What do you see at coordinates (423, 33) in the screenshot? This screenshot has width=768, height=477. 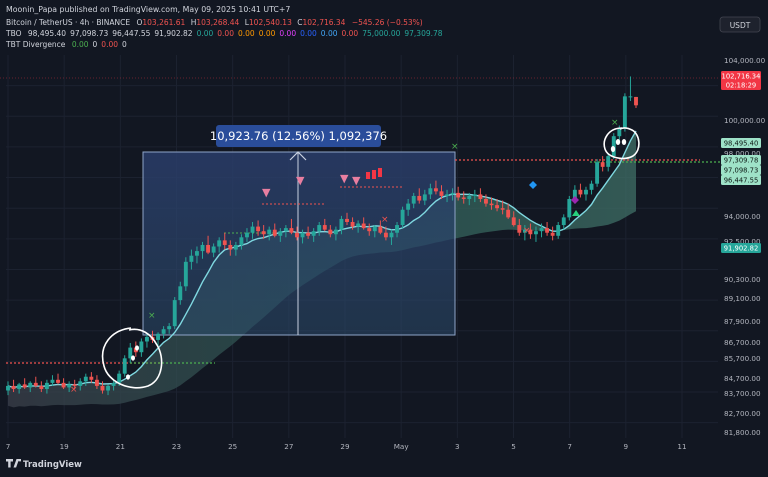 I see `legend-value: 97,309.78` at bounding box center [423, 33].